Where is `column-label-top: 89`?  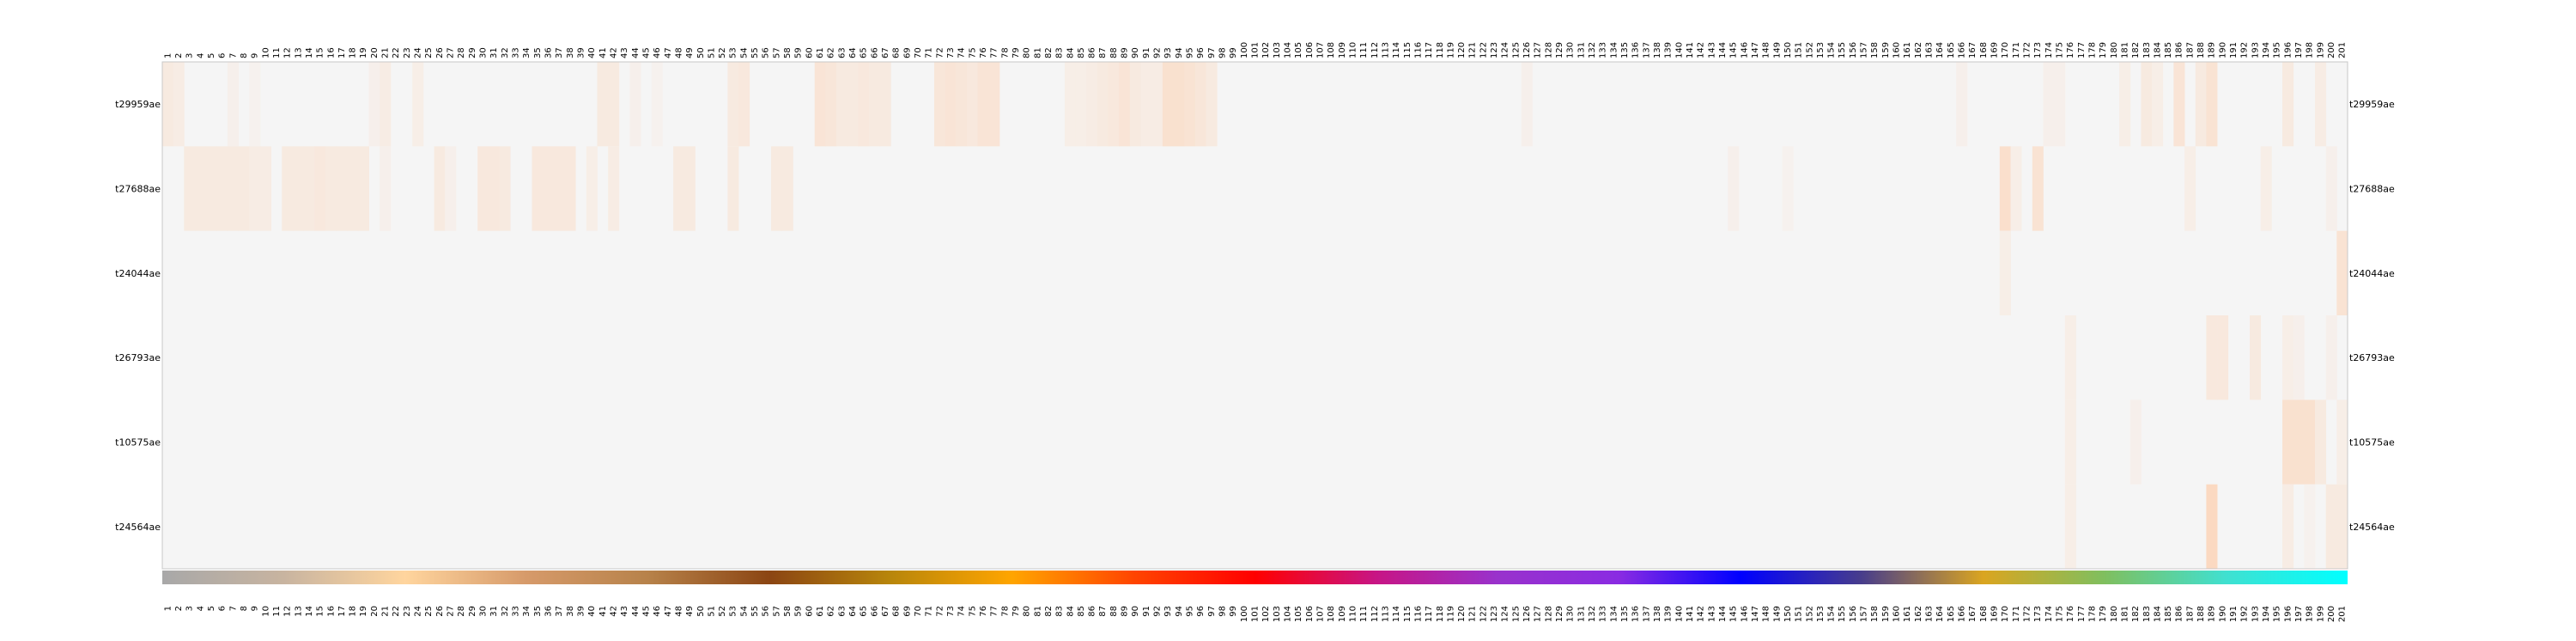 column-label-top: 89 is located at coordinates (1125, 52).